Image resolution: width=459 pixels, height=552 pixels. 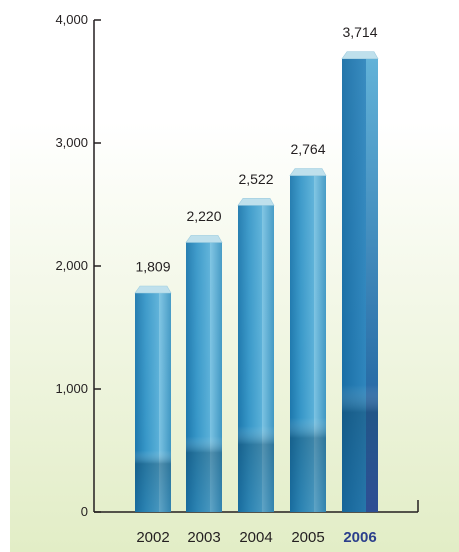 I want to click on y-tick-label: 1,000, so click(x=71, y=388).